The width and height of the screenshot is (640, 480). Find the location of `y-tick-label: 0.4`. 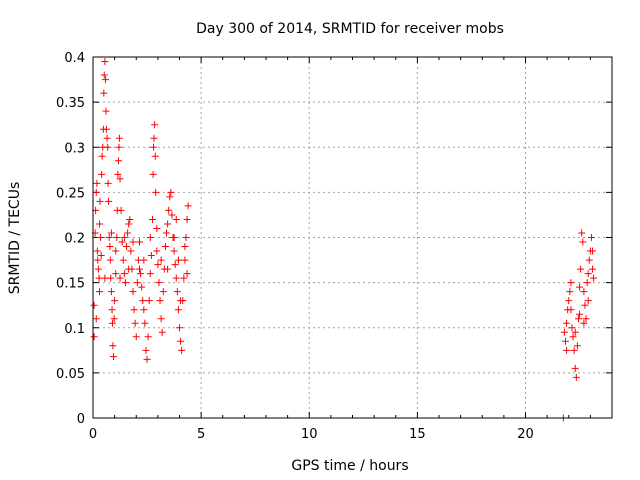

y-tick-label: 0.4 is located at coordinates (74, 58).